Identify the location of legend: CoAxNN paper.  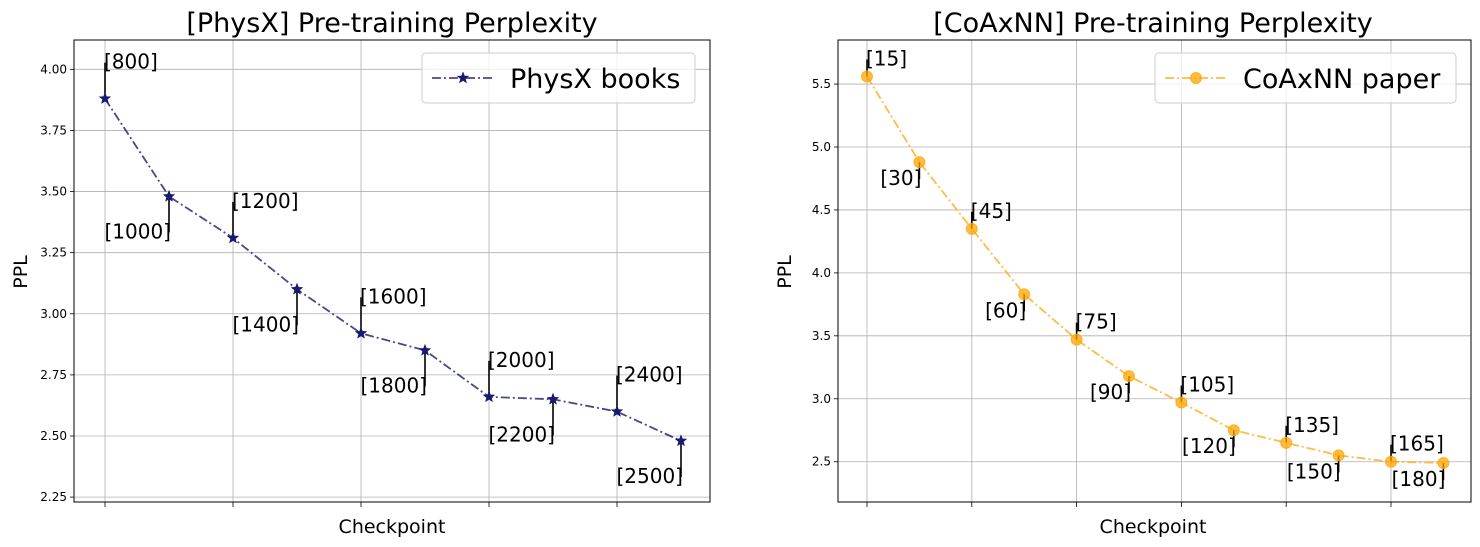
(1305, 78).